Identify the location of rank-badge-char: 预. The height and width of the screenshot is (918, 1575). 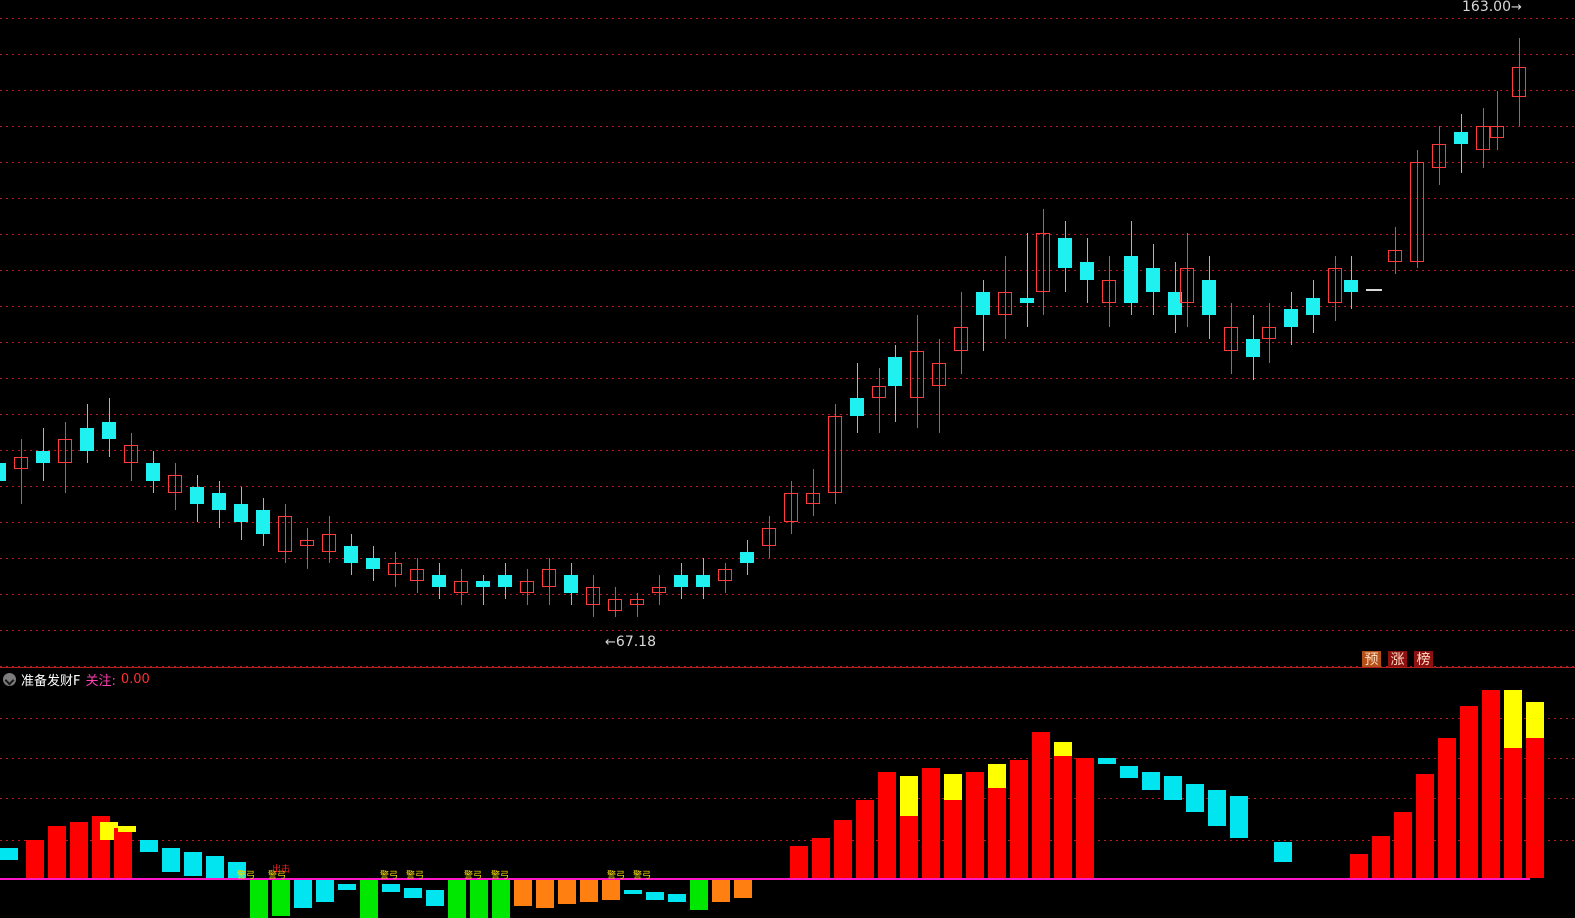
(1371, 659).